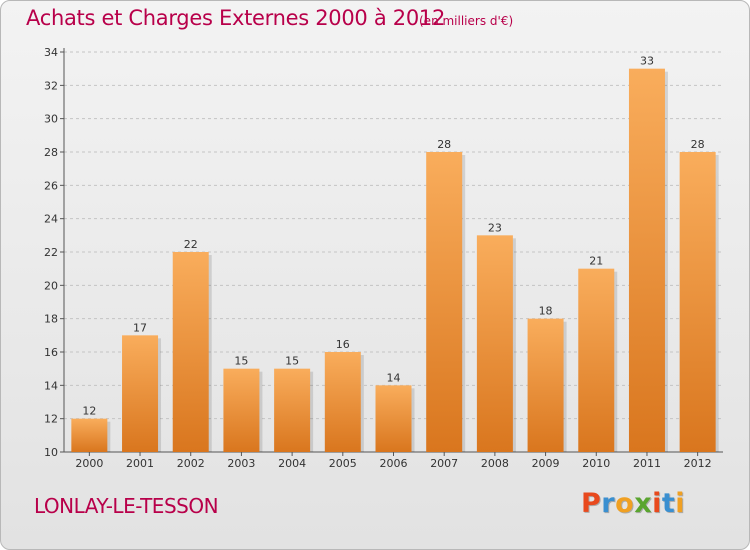 This screenshot has width=750, height=550. I want to click on bar-2008, so click(494, 343).